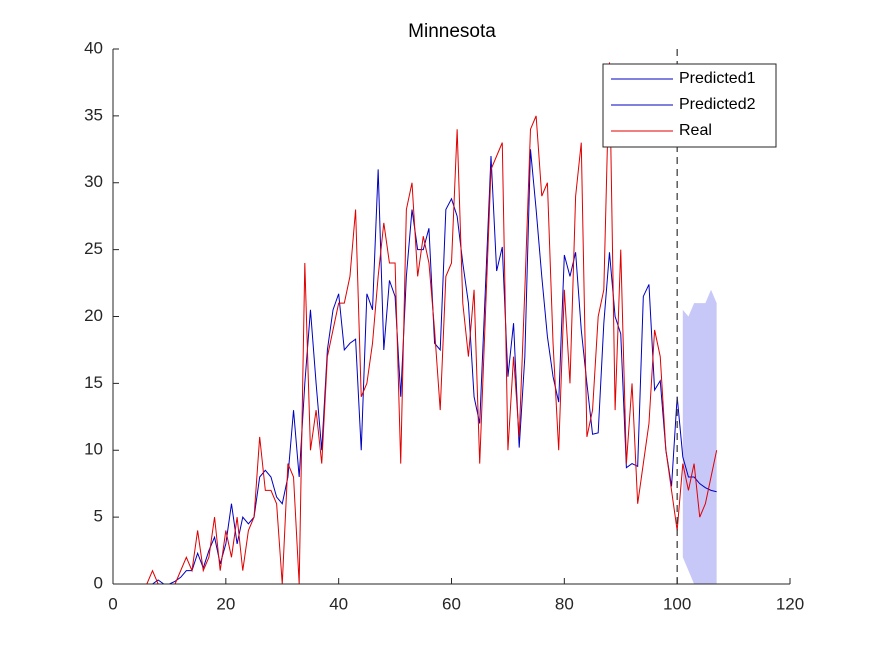  What do you see at coordinates (451, 603) in the screenshot?
I see `x-tick-label: 60` at bounding box center [451, 603].